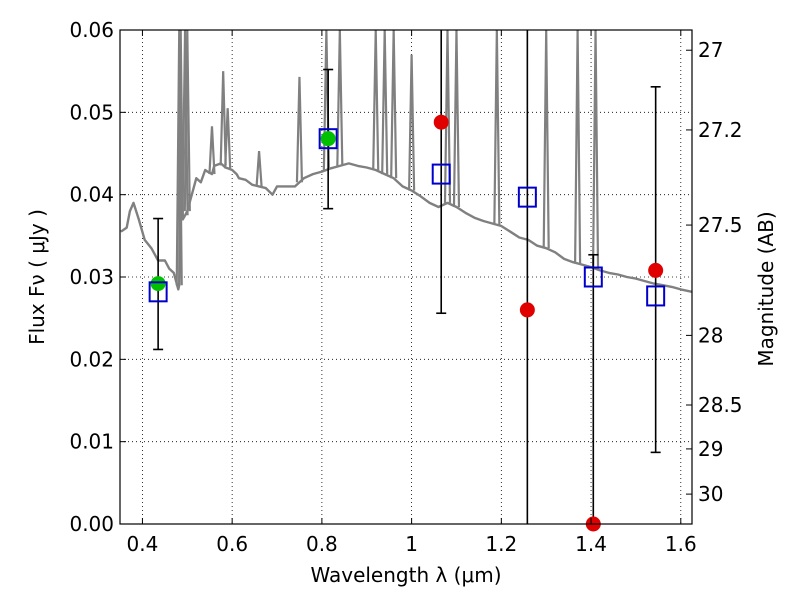 The height and width of the screenshot is (600, 800). What do you see at coordinates (91, 277) in the screenshot?
I see `y-tick-label: 0.03` at bounding box center [91, 277].